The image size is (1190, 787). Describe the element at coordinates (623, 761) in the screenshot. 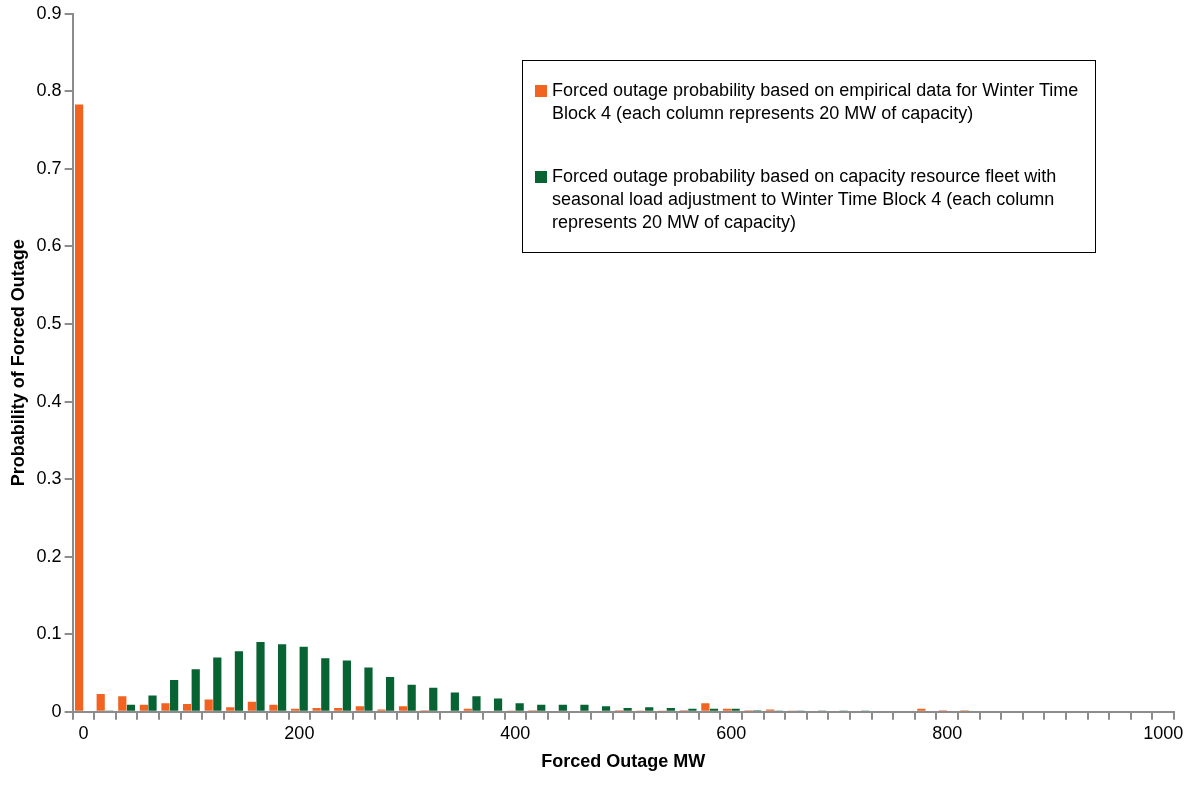

I see `x-axis-title: Forced Outage MW` at that location.